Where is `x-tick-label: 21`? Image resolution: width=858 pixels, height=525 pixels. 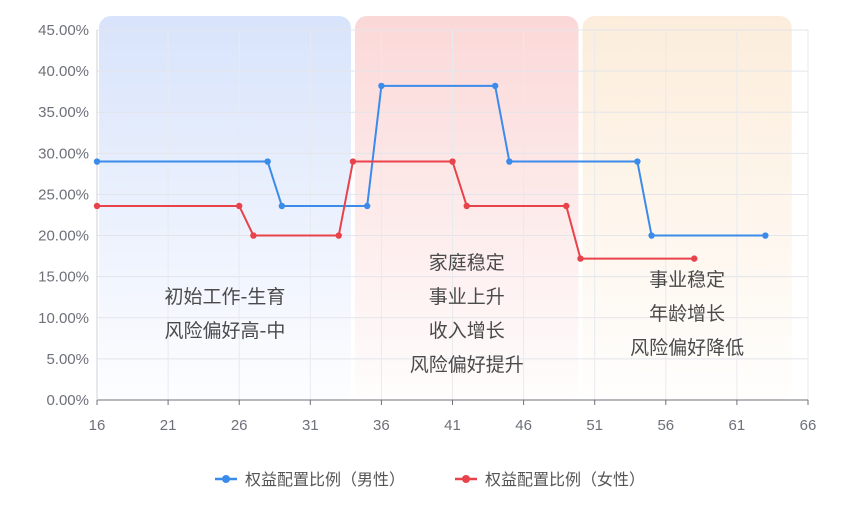 x-tick-label: 21 is located at coordinates (168, 425).